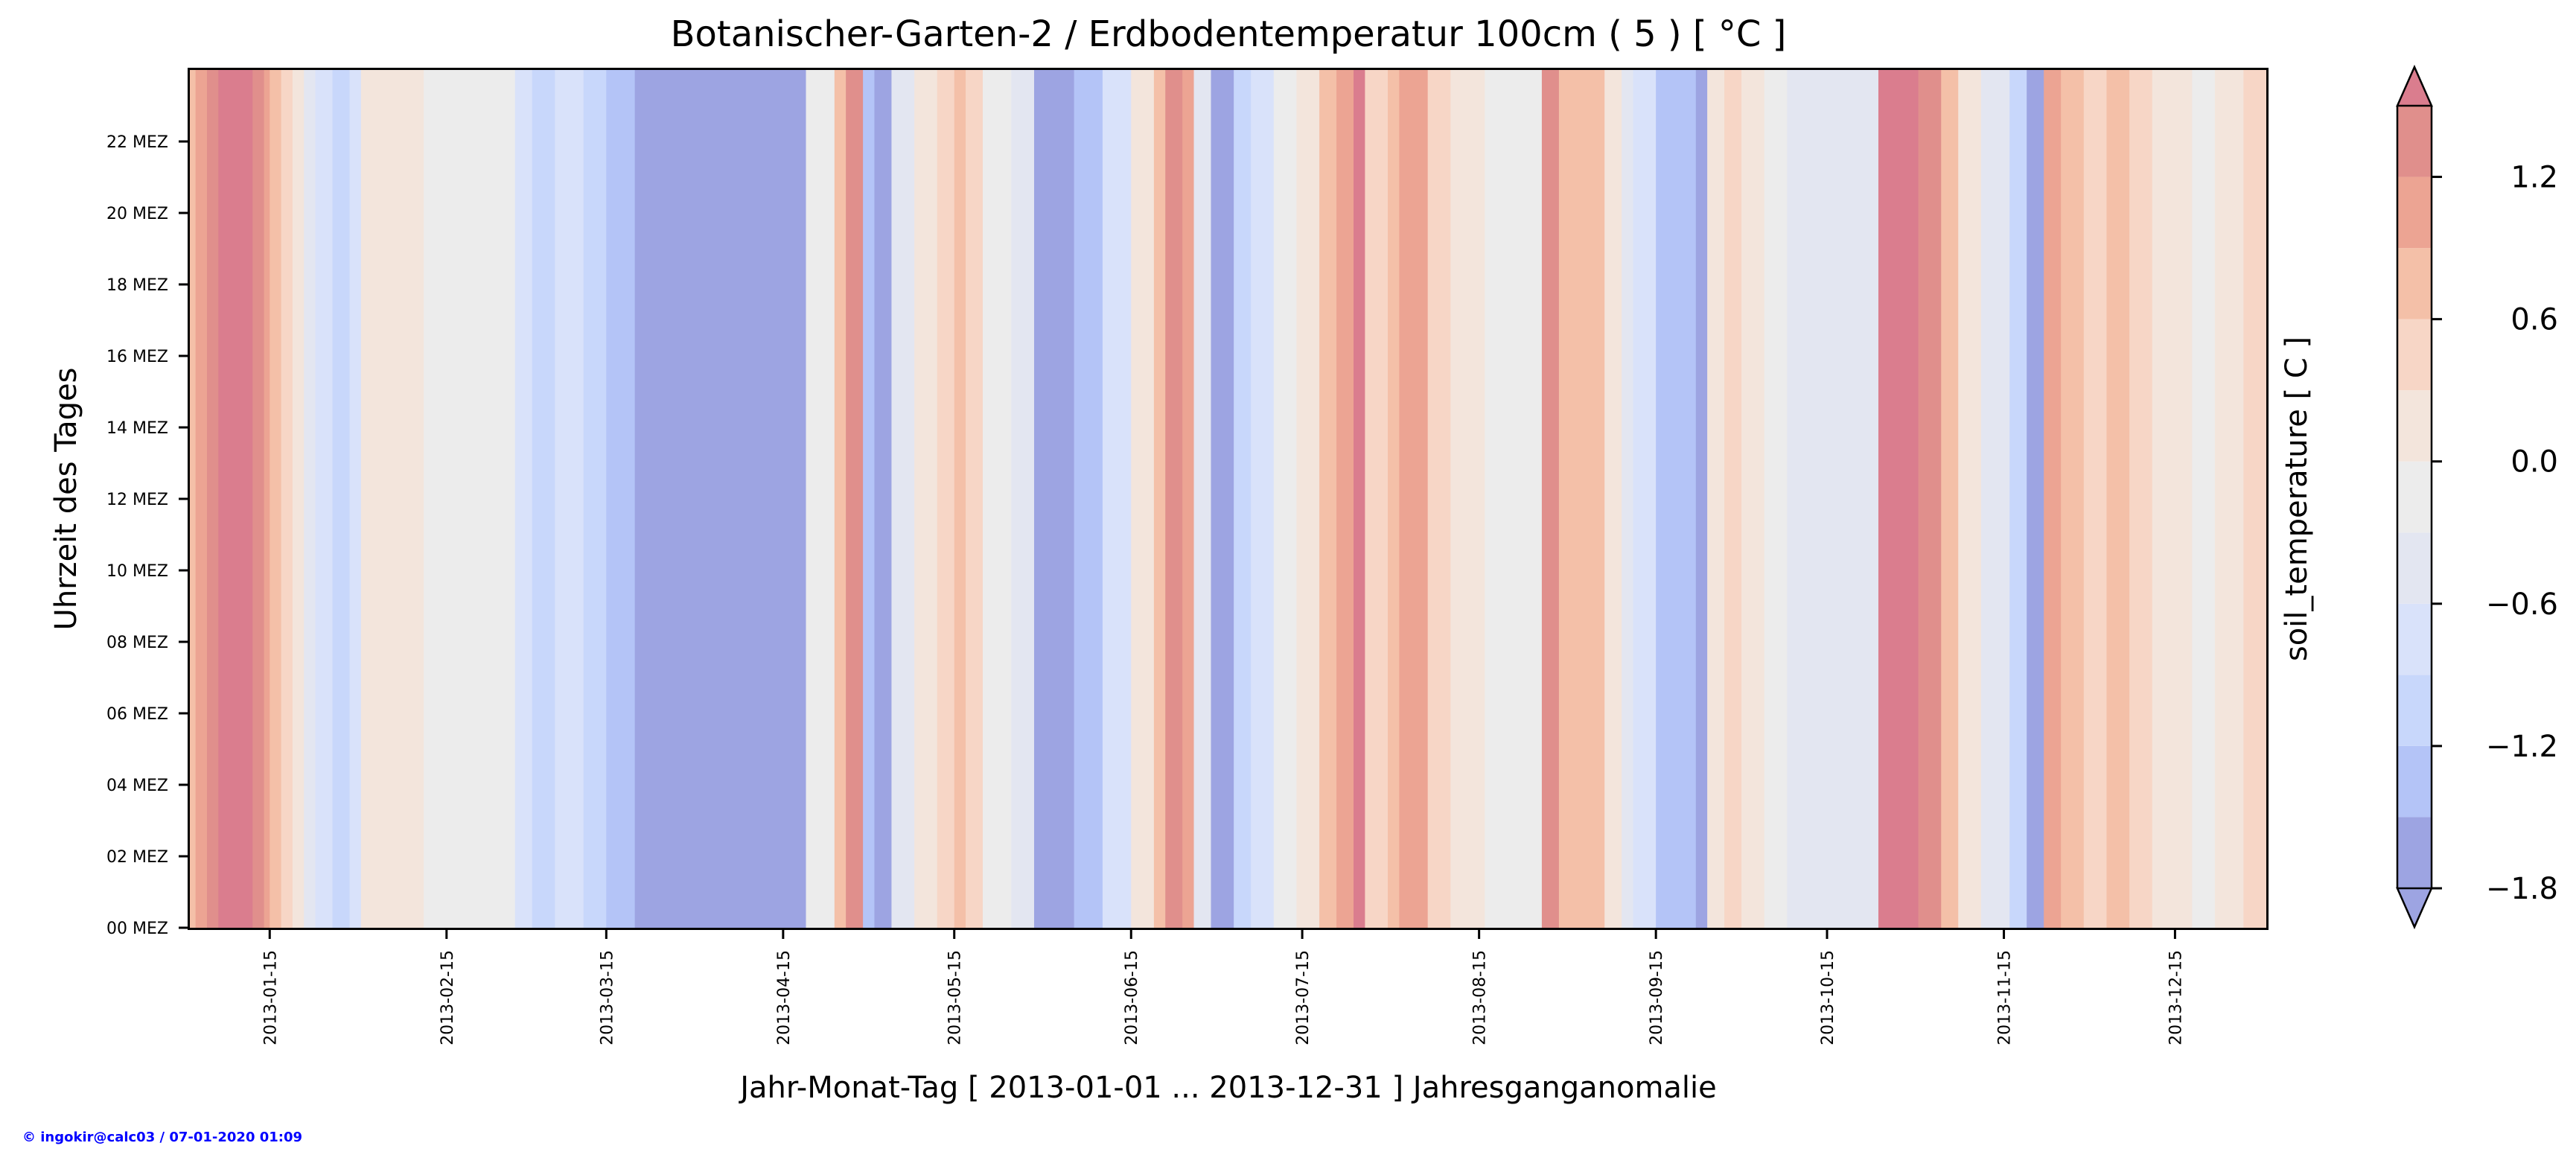 This screenshot has width=2576, height=1169. I want to click on x-tick-label-0: 2013-01-15, so click(270, 997).